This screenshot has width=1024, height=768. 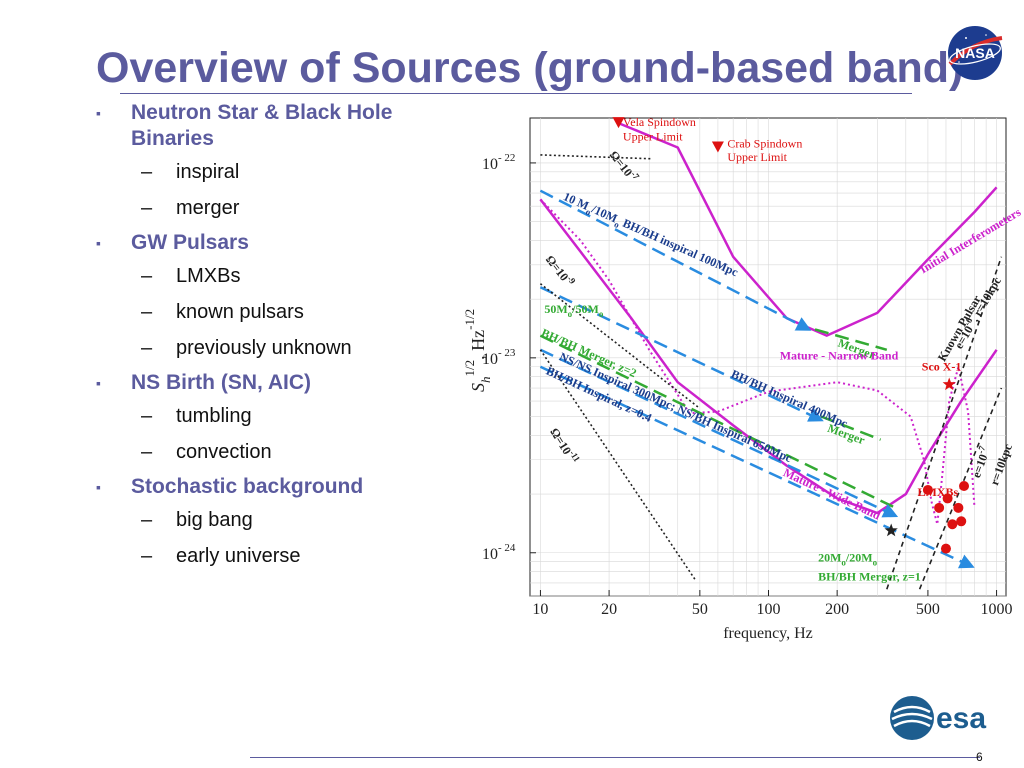 What do you see at coordinates (298, 538) in the screenshot?
I see `sub-list: – big bang – early universe` at bounding box center [298, 538].